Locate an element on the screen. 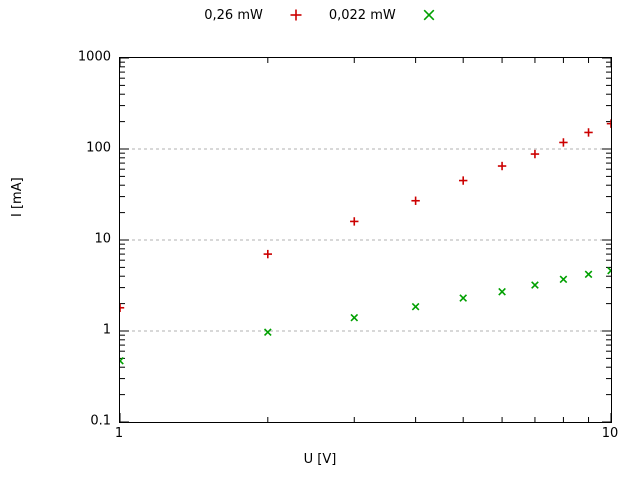 This screenshot has width=640, height=480. chart-legend: 0,26 mW 0,022 mW is located at coordinates (320, 15).